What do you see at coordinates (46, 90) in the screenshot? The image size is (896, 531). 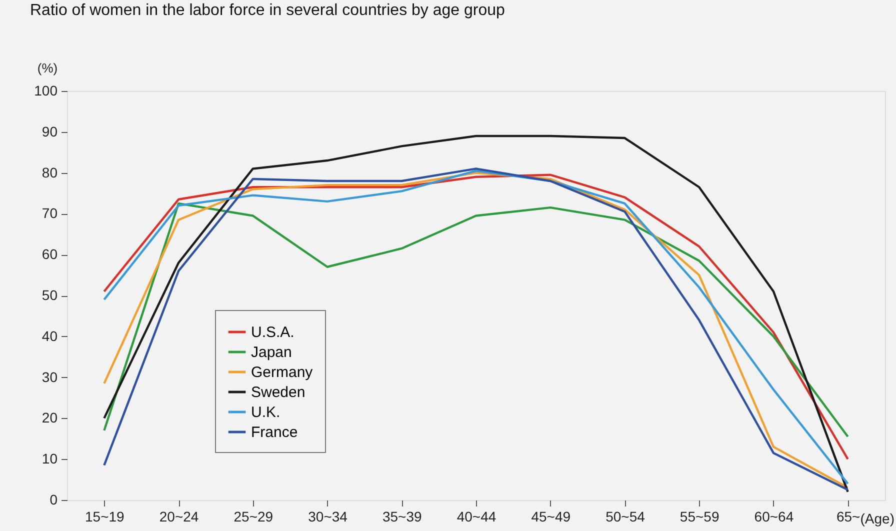 I see `y-tick-label: 100` at bounding box center [46, 90].